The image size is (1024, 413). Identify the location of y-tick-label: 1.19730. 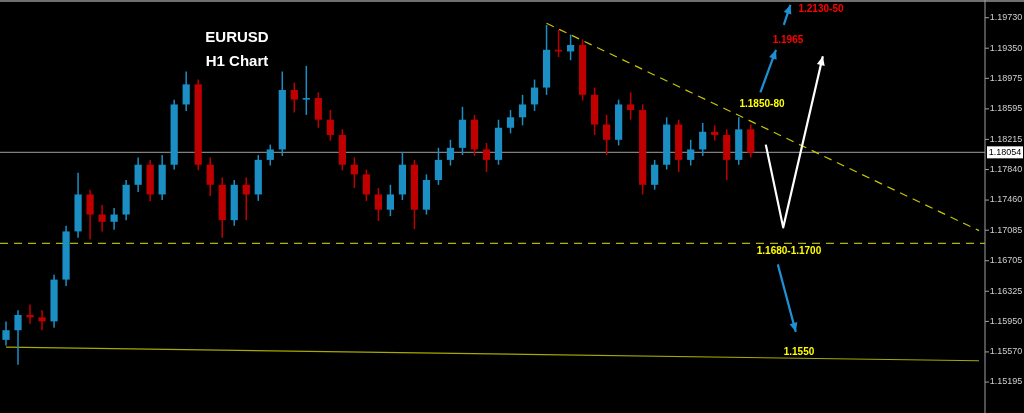
(1006, 17).